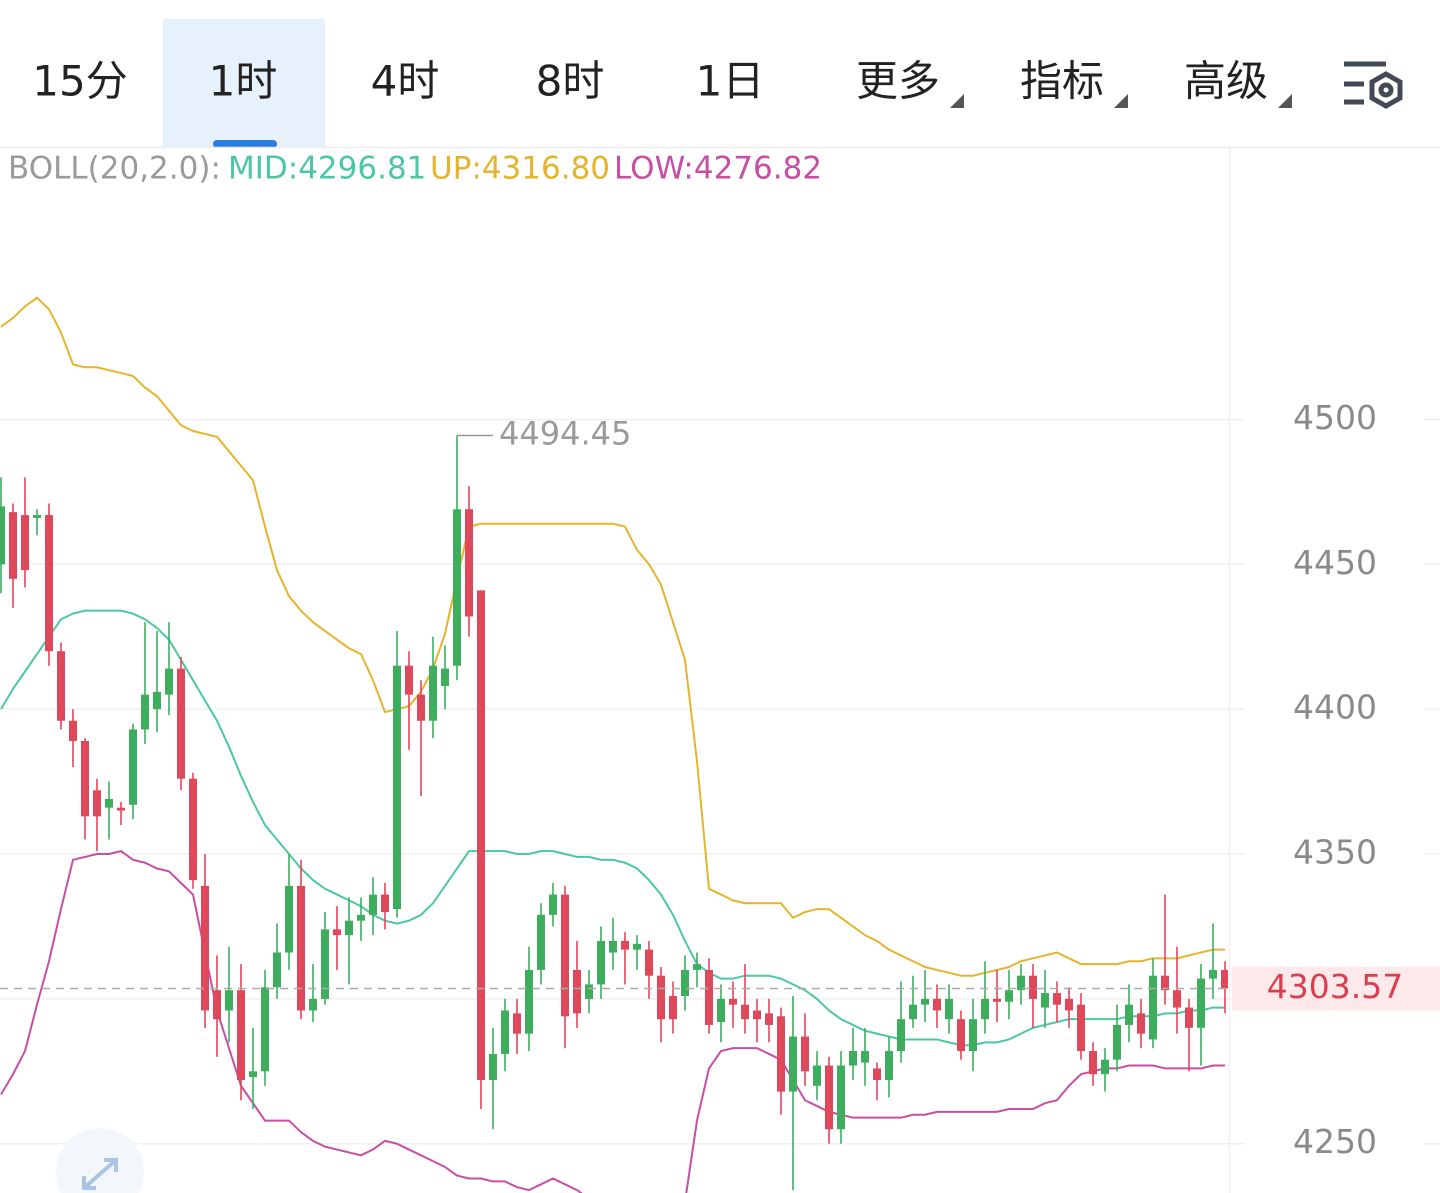 This screenshot has width=1440, height=1193. Describe the element at coordinates (405, 81) in the screenshot. I see `tab: 4时` at that location.